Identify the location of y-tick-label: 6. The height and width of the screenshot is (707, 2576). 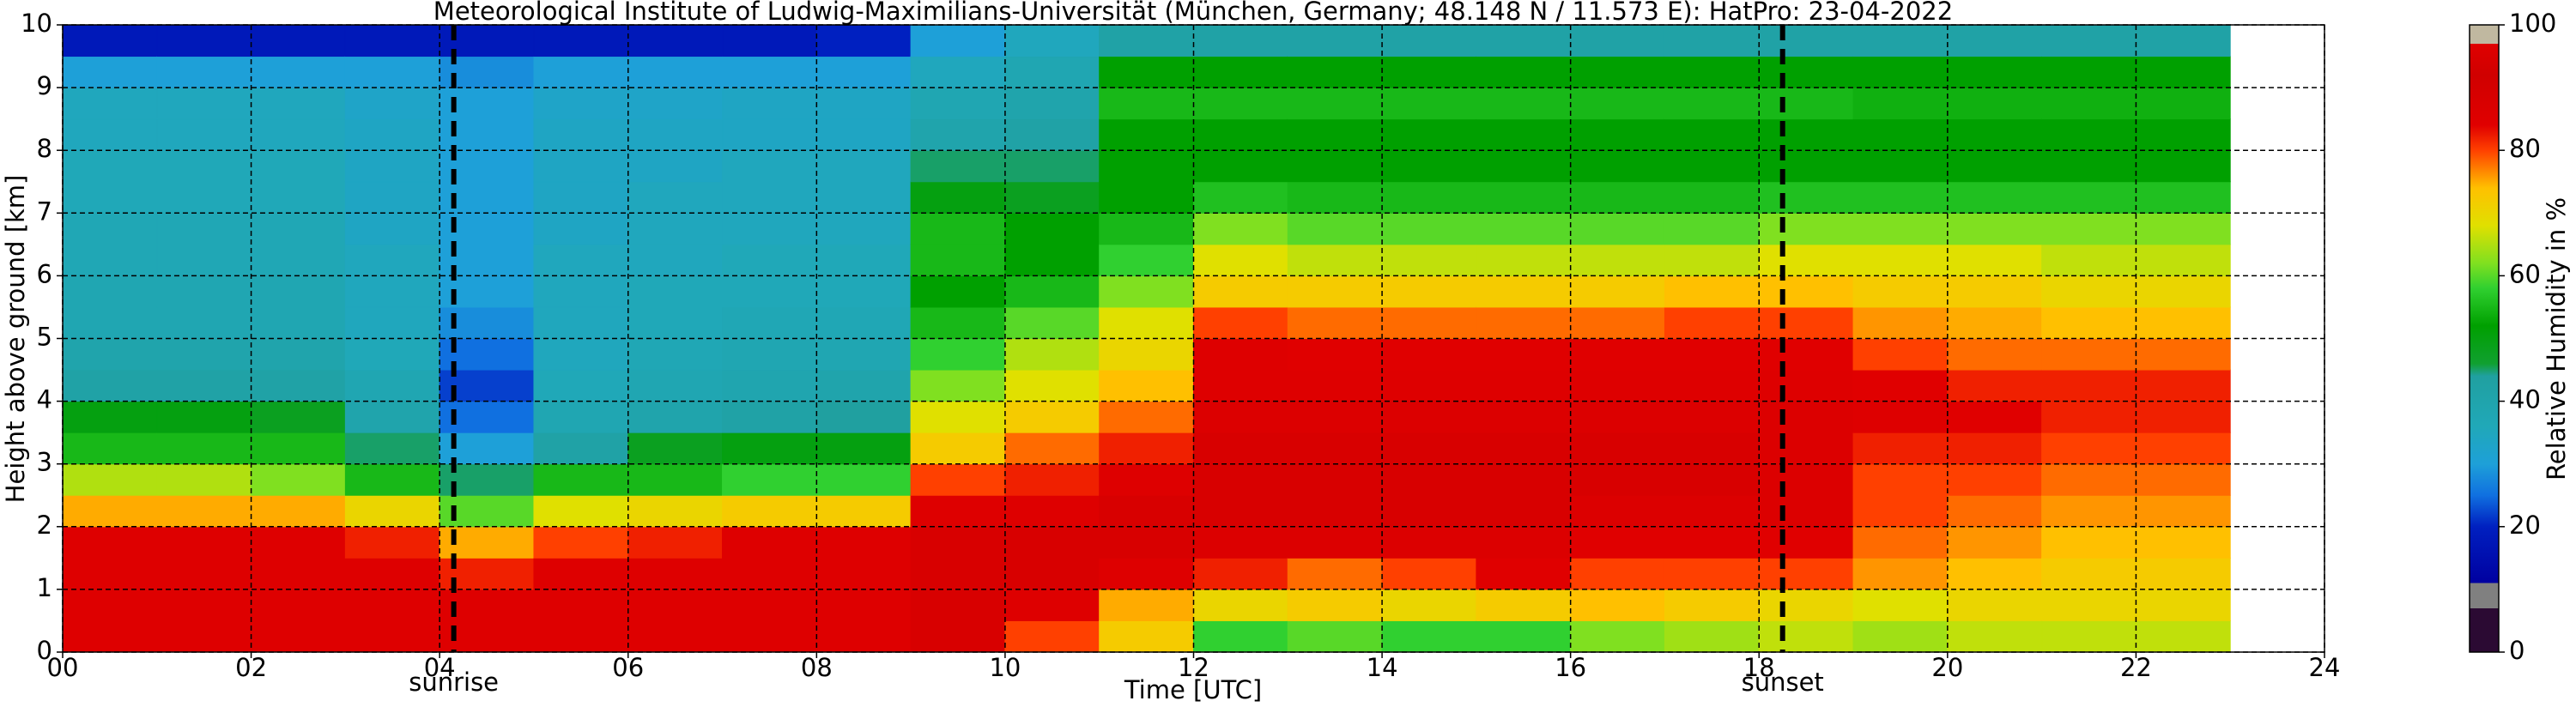
(44, 273).